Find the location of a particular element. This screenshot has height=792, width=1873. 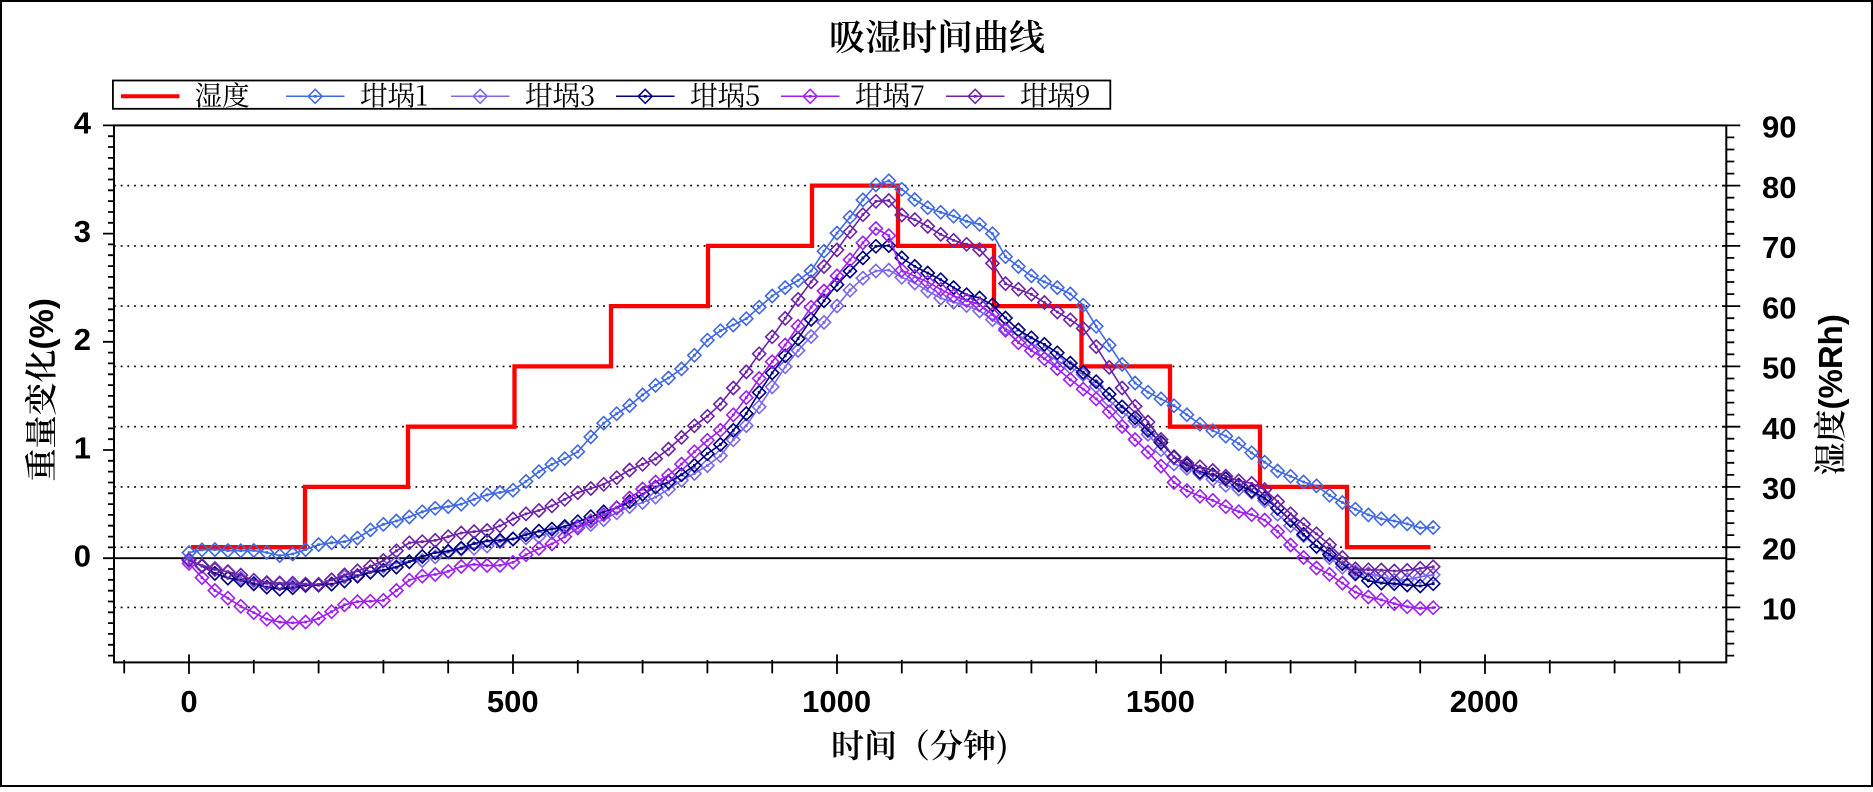

svg-text: 4 is located at coordinates (83, 123).